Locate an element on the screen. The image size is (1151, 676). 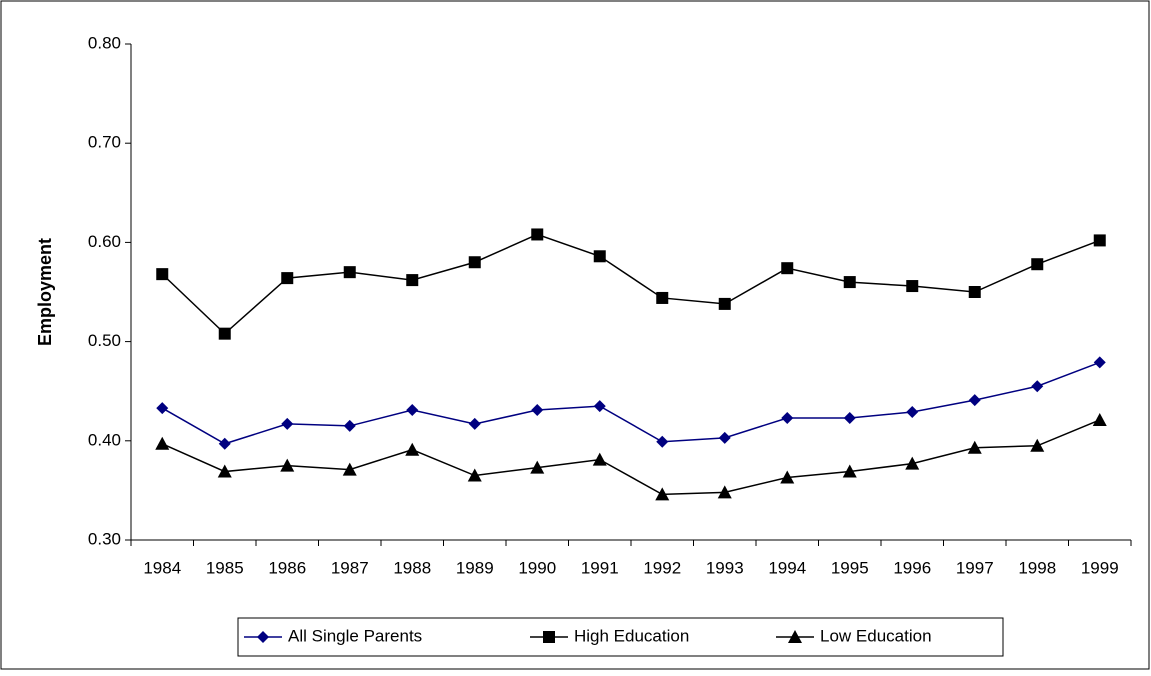
x-tick-label: 1991 is located at coordinates (600, 567).